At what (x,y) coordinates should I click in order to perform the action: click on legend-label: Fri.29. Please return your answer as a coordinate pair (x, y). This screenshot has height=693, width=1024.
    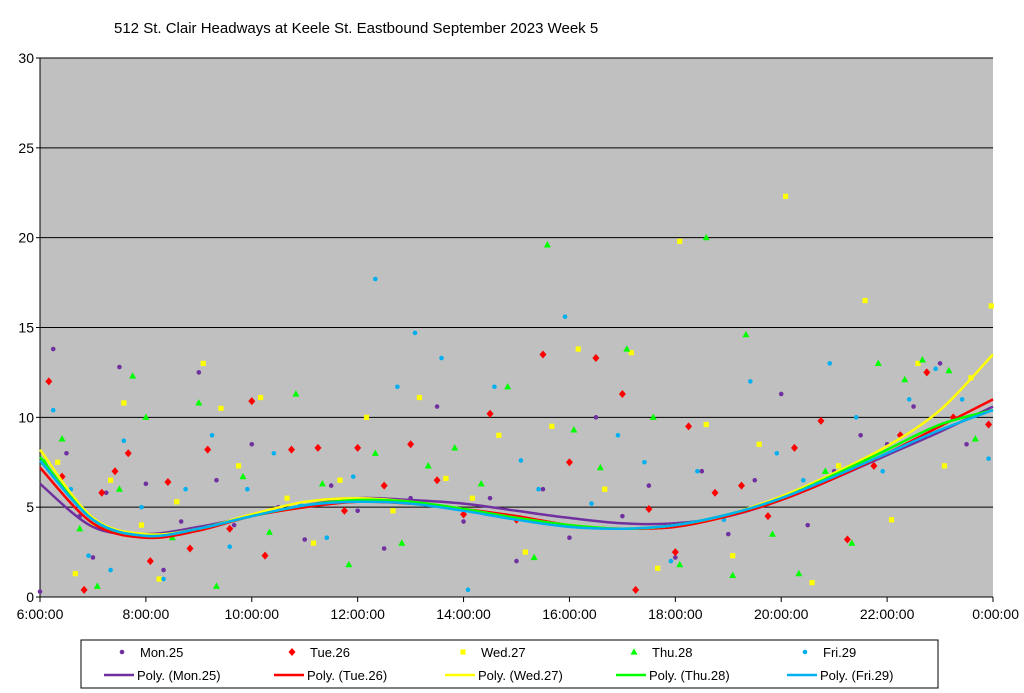
    Looking at the image, I should click on (839, 652).